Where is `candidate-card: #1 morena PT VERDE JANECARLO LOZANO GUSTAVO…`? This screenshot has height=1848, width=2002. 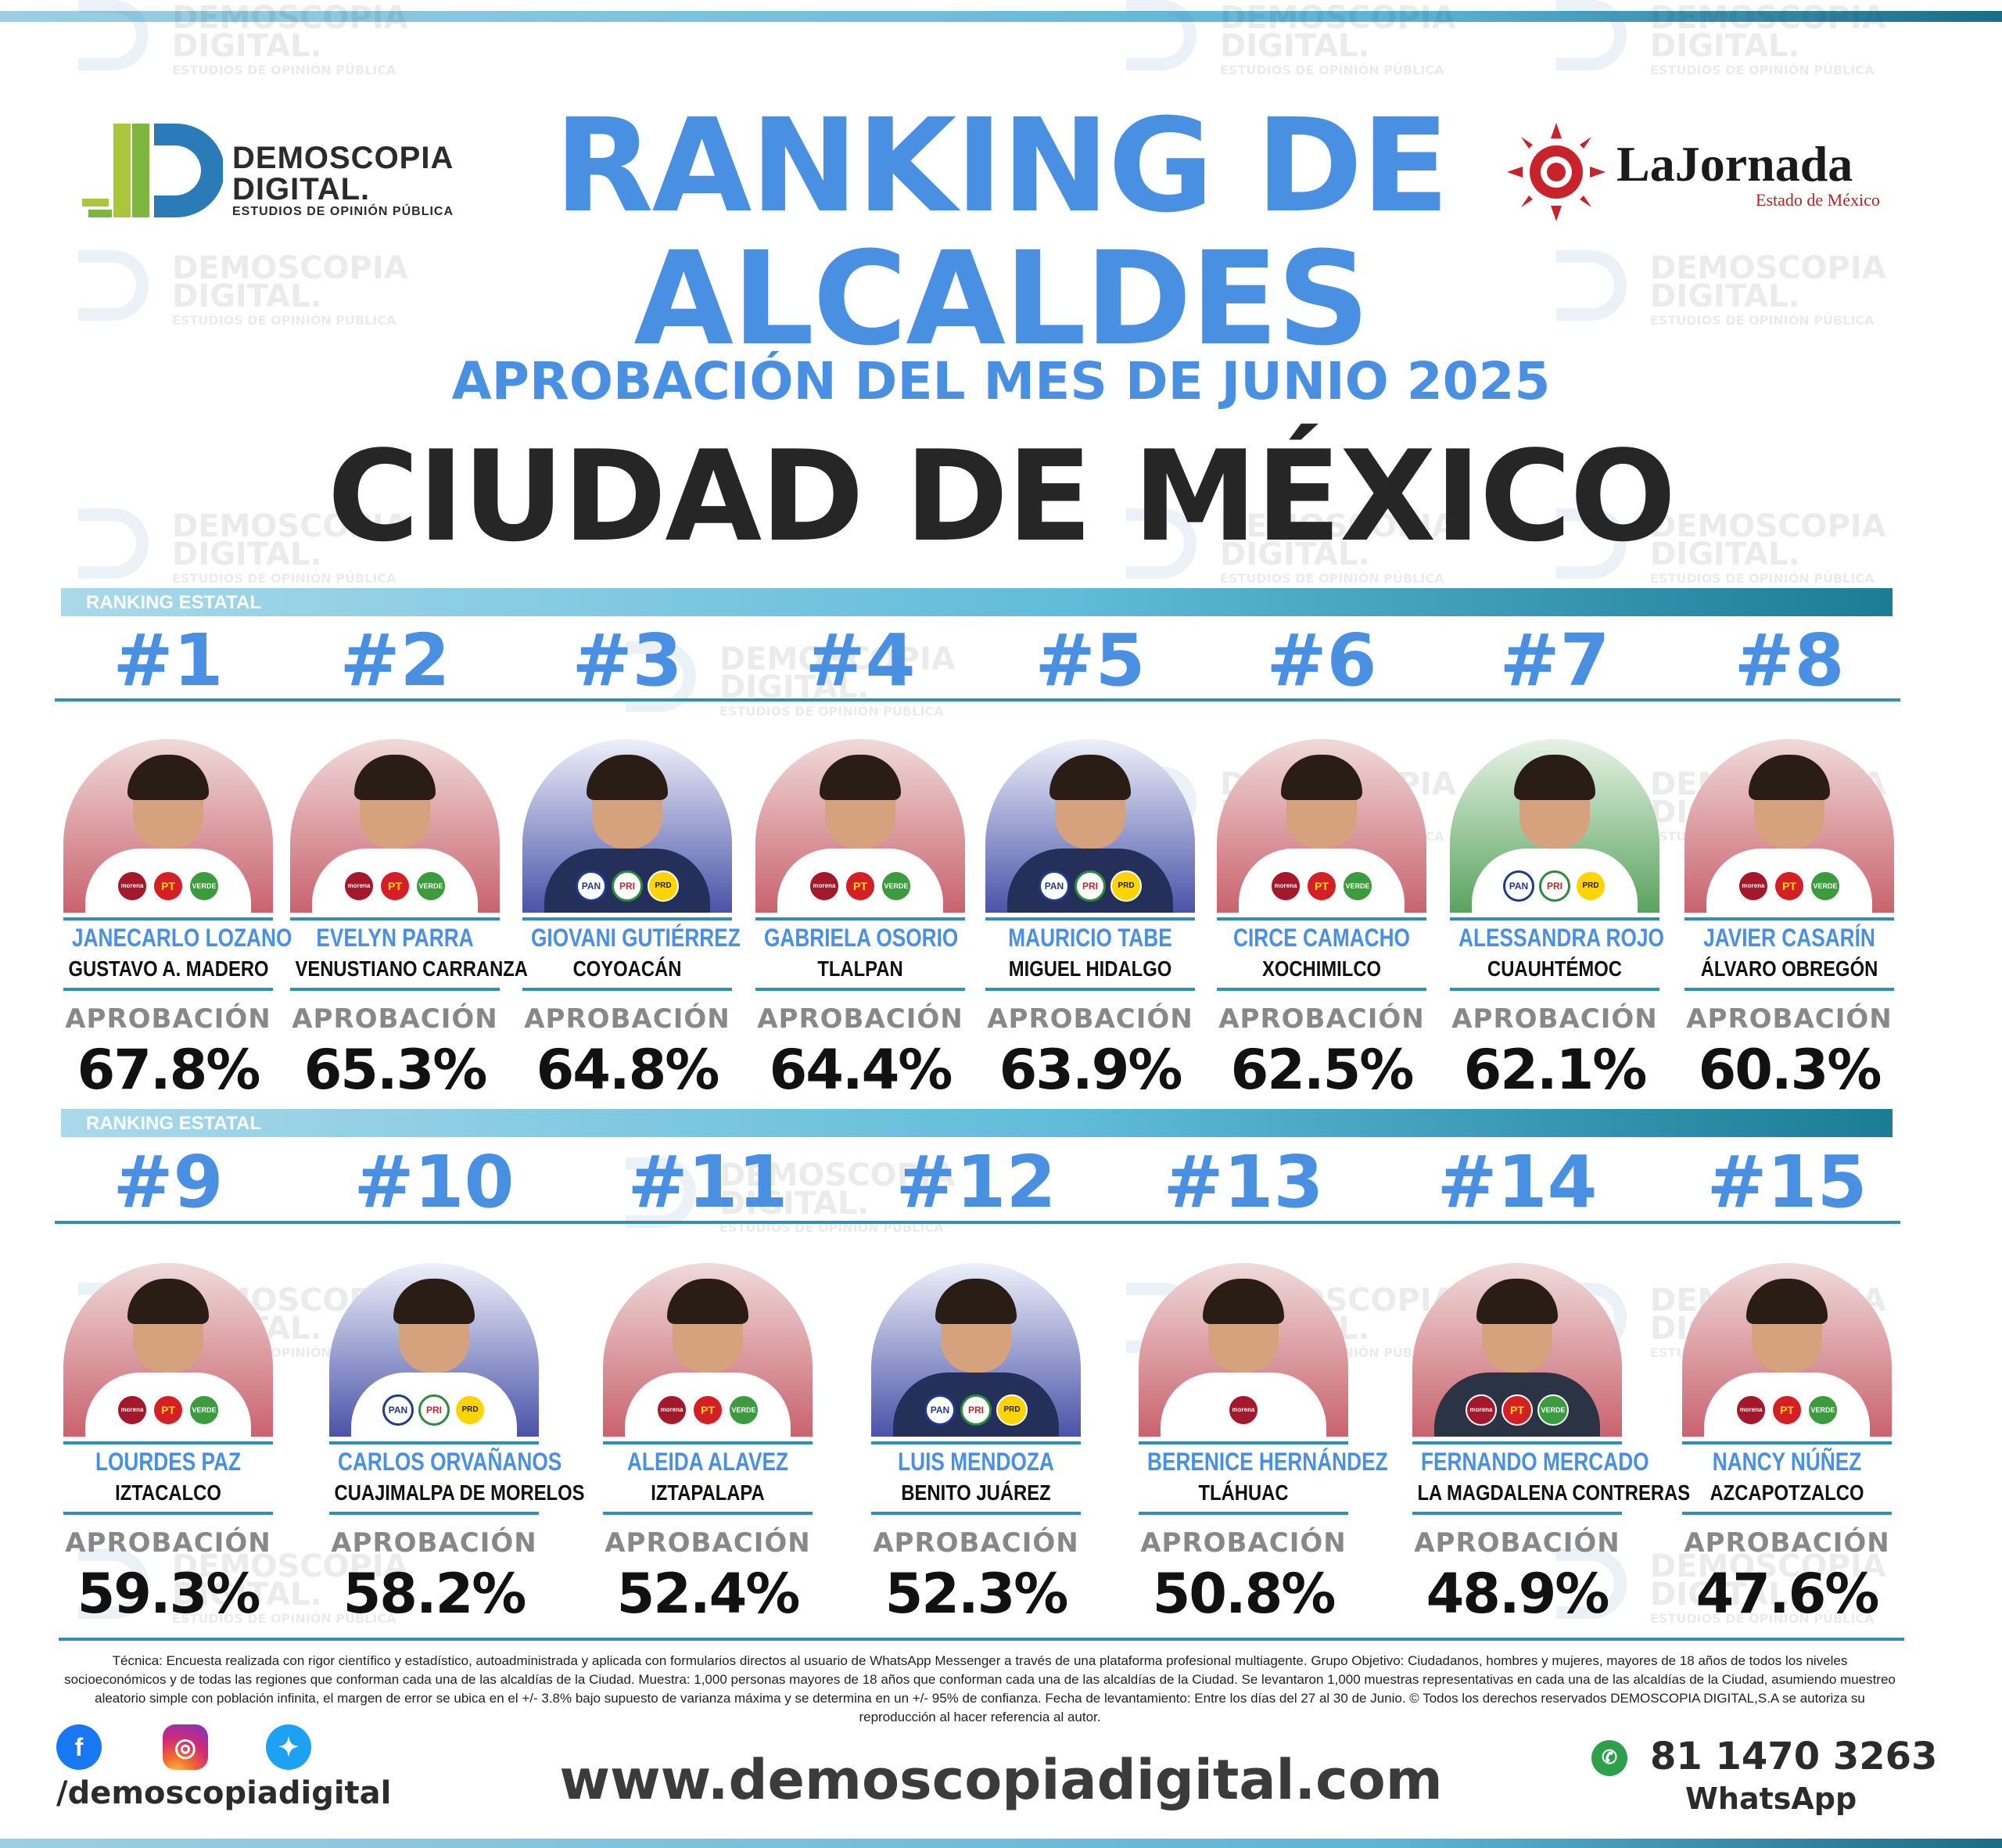 candidate-card: #1 morena PT VERDE JANECARLO LOZANO GUSTAVO… is located at coordinates (175, 551).